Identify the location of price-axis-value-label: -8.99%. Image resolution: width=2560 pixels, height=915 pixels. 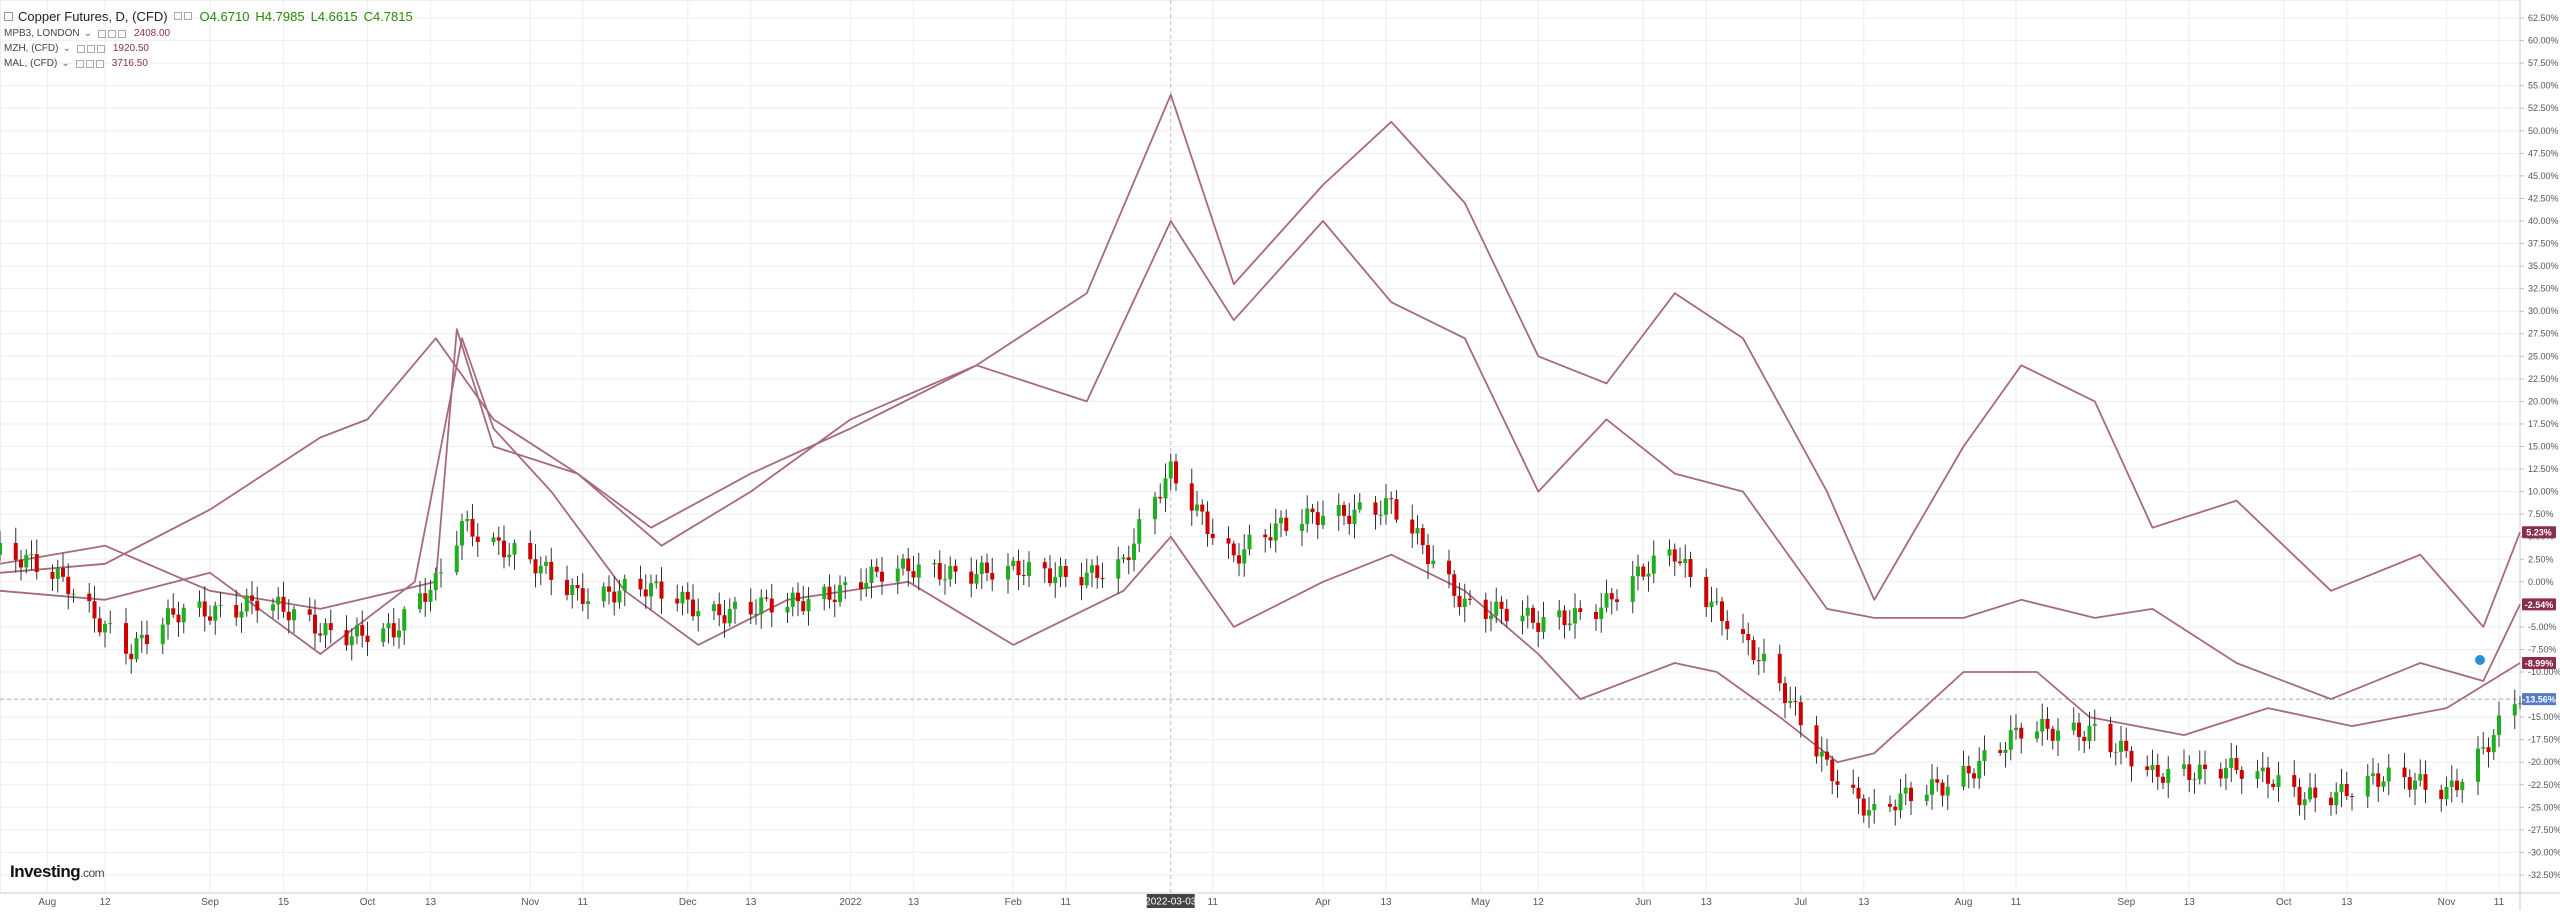
(2539, 663).